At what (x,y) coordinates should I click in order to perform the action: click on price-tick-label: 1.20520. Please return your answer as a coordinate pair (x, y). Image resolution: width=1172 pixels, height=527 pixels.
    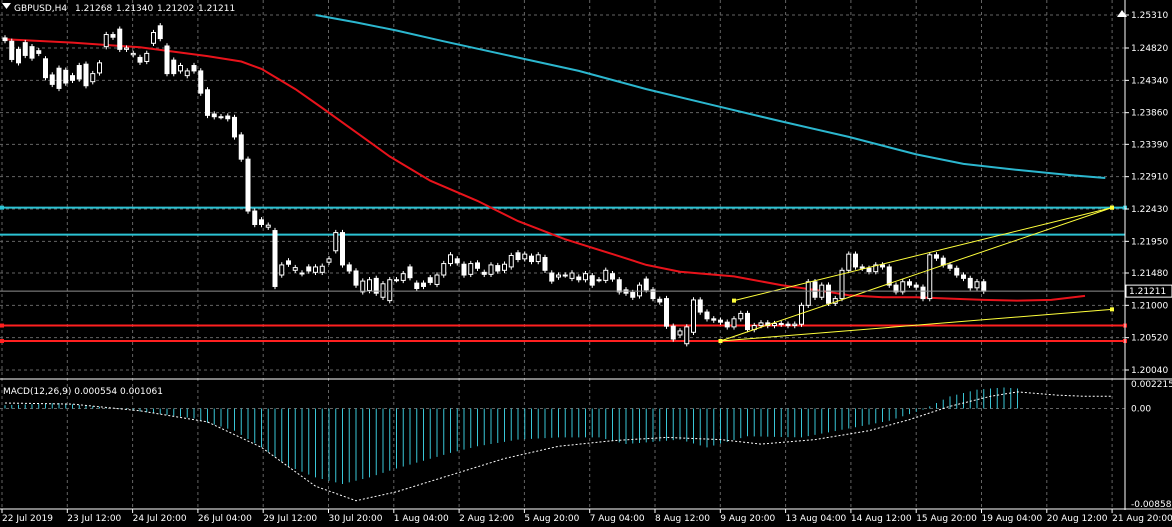
    Looking at the image, I should click on (1149, 339).